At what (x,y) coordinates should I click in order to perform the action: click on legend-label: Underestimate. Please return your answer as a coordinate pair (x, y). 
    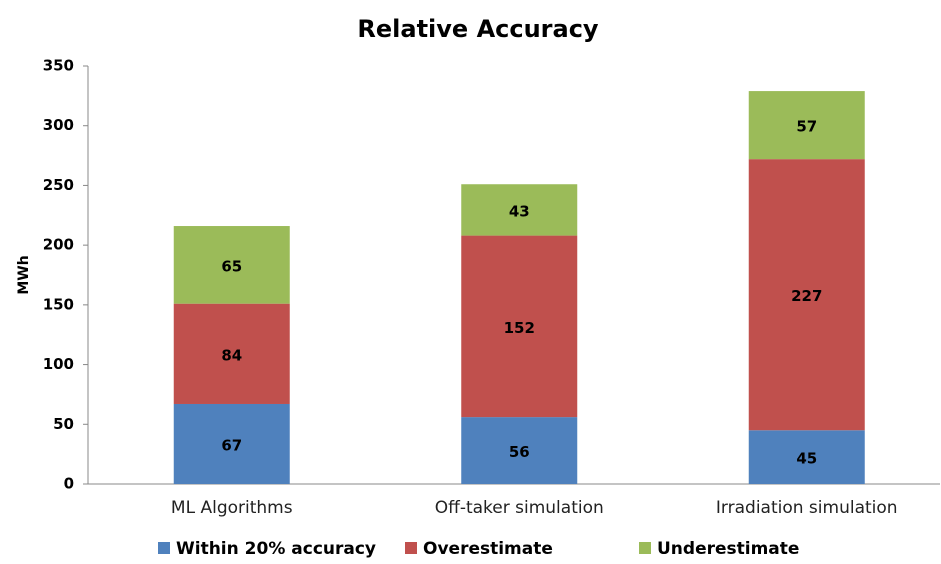
    Looking at the image, I should click on (728, 549).